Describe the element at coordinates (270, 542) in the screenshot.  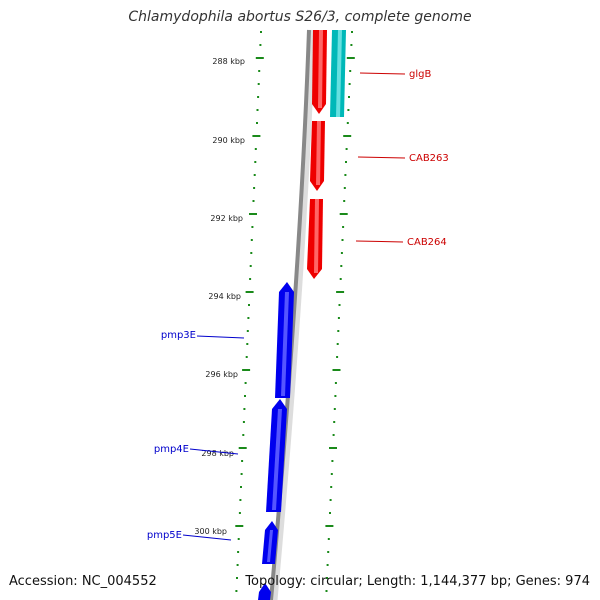
I see `reverse-gene-pmp5E` at that location.